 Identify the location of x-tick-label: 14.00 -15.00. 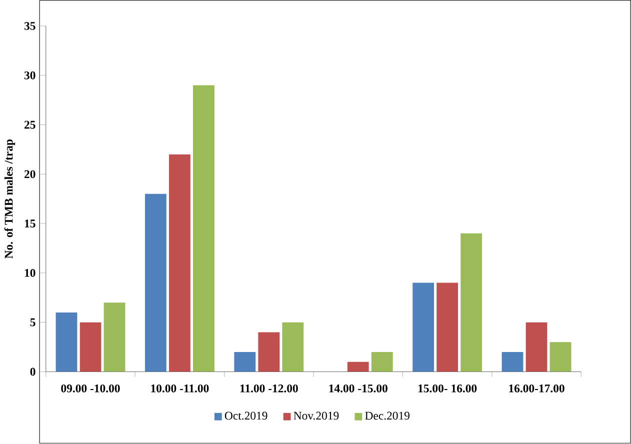
(358, 388).